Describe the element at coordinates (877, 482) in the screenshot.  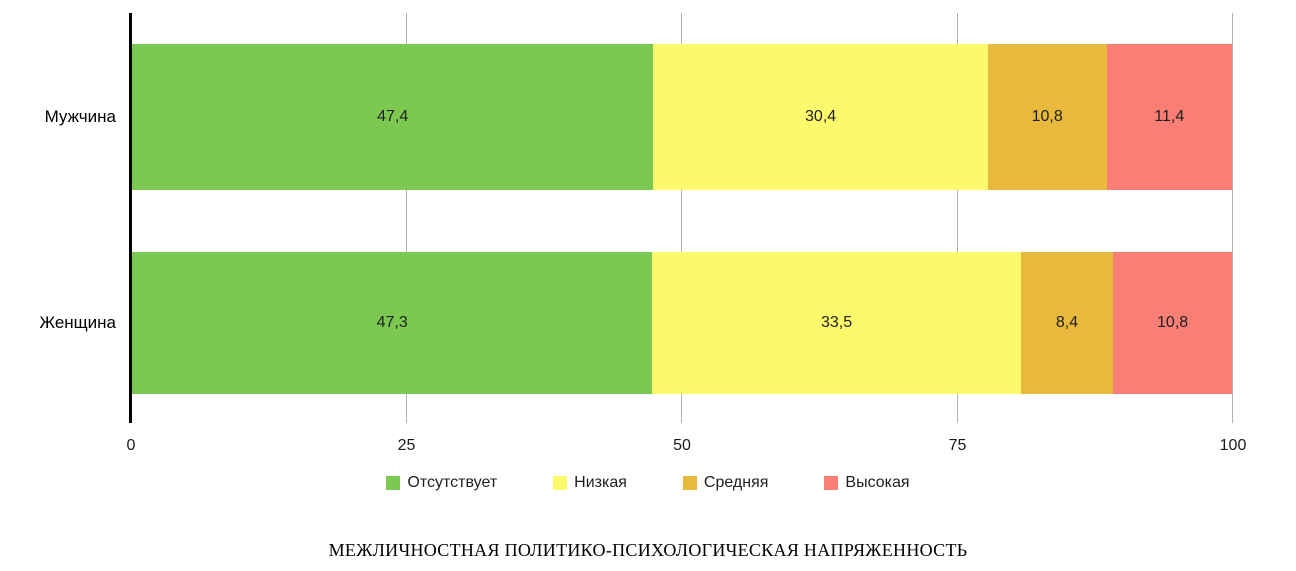
I see `legend-label: Высокая` at that location.